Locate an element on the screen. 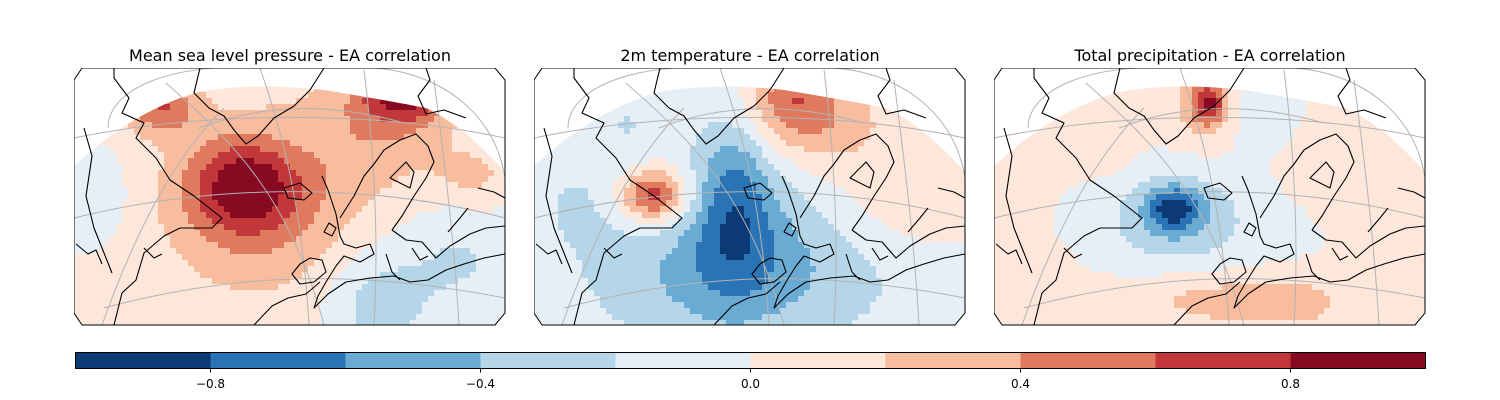 The height and width of the screenshot is (400, 1500). colorbar: −0.8 −0.4 0.0 0.4 0.8 is located at coordinates (750, 371).